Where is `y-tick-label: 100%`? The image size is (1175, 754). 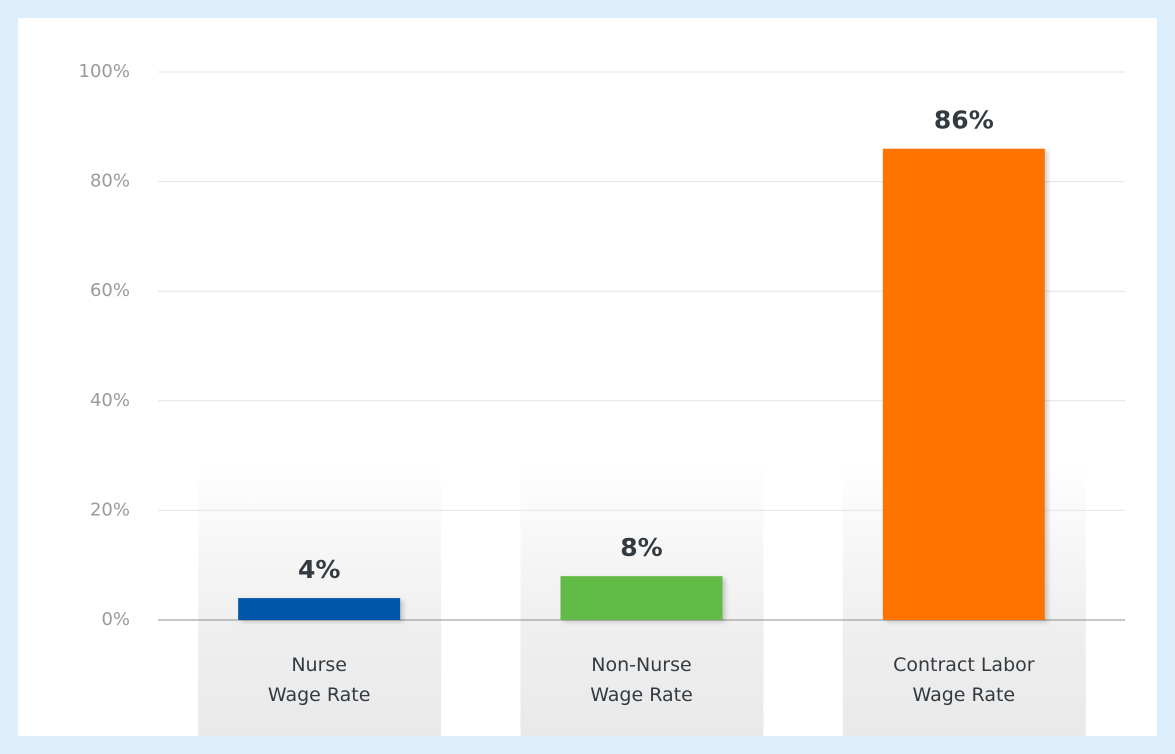
y-tick-label: 100% is located at coordinates (104, 71).